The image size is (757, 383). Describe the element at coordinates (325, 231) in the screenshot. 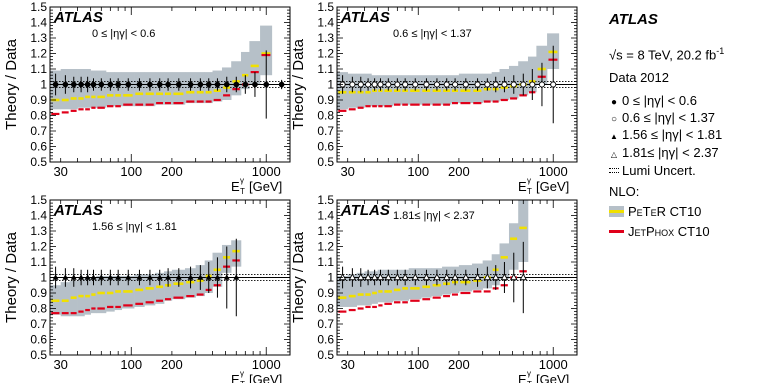

I see `y-tick-label: 1.3` at that location.